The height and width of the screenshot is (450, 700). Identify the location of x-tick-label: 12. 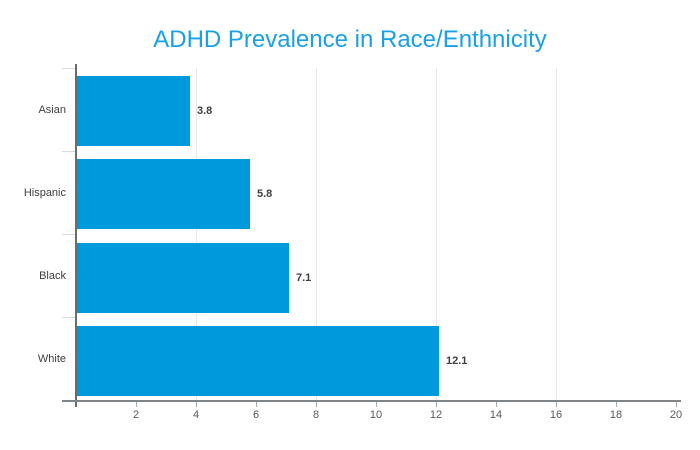
(436, 415).